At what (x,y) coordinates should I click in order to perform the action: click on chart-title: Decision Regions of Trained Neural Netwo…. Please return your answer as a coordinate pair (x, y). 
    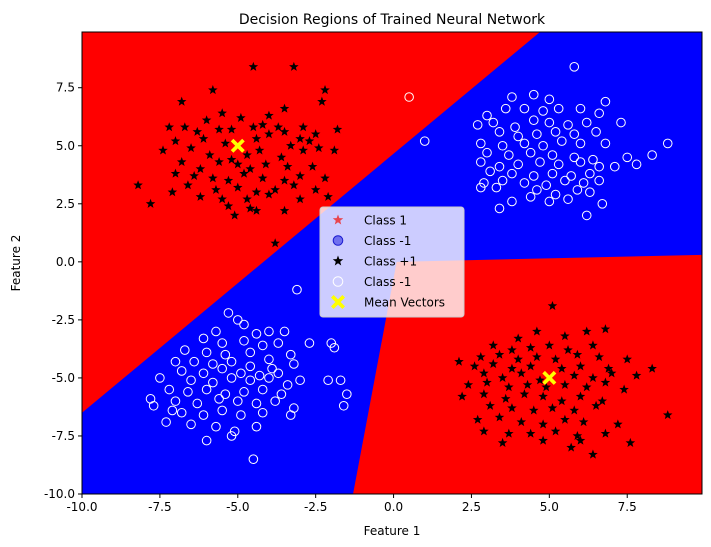
    Looking at the image, I should click on (392, 20).